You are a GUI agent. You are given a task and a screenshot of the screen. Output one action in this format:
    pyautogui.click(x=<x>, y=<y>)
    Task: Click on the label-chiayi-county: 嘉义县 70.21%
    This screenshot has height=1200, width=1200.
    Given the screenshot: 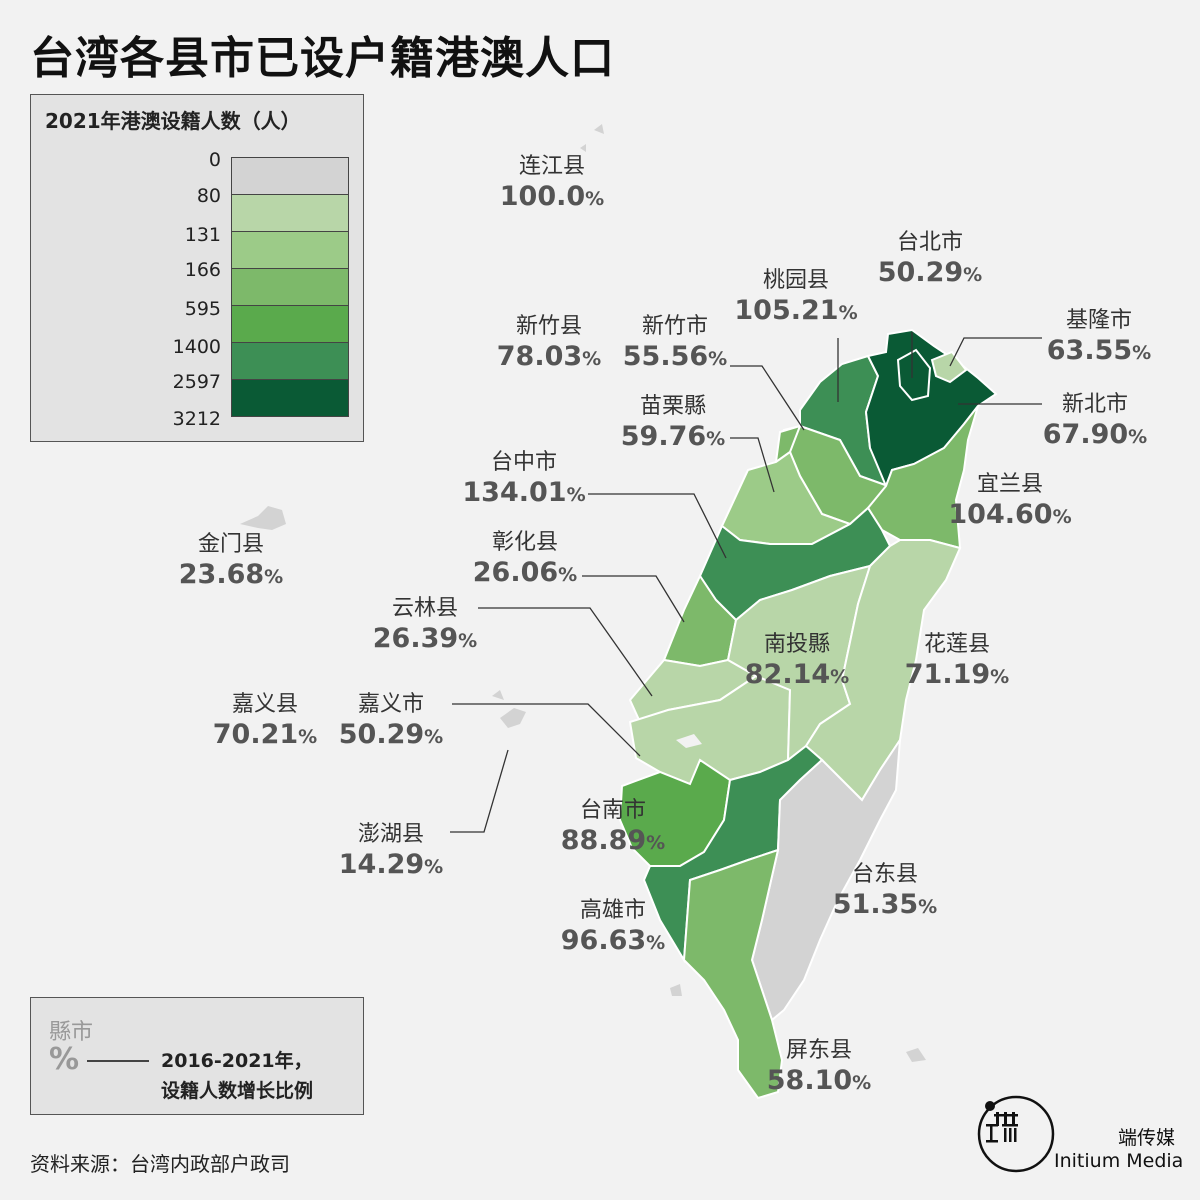 What is the action you would take?
    pyautogui.click(x=265, y=721)
    